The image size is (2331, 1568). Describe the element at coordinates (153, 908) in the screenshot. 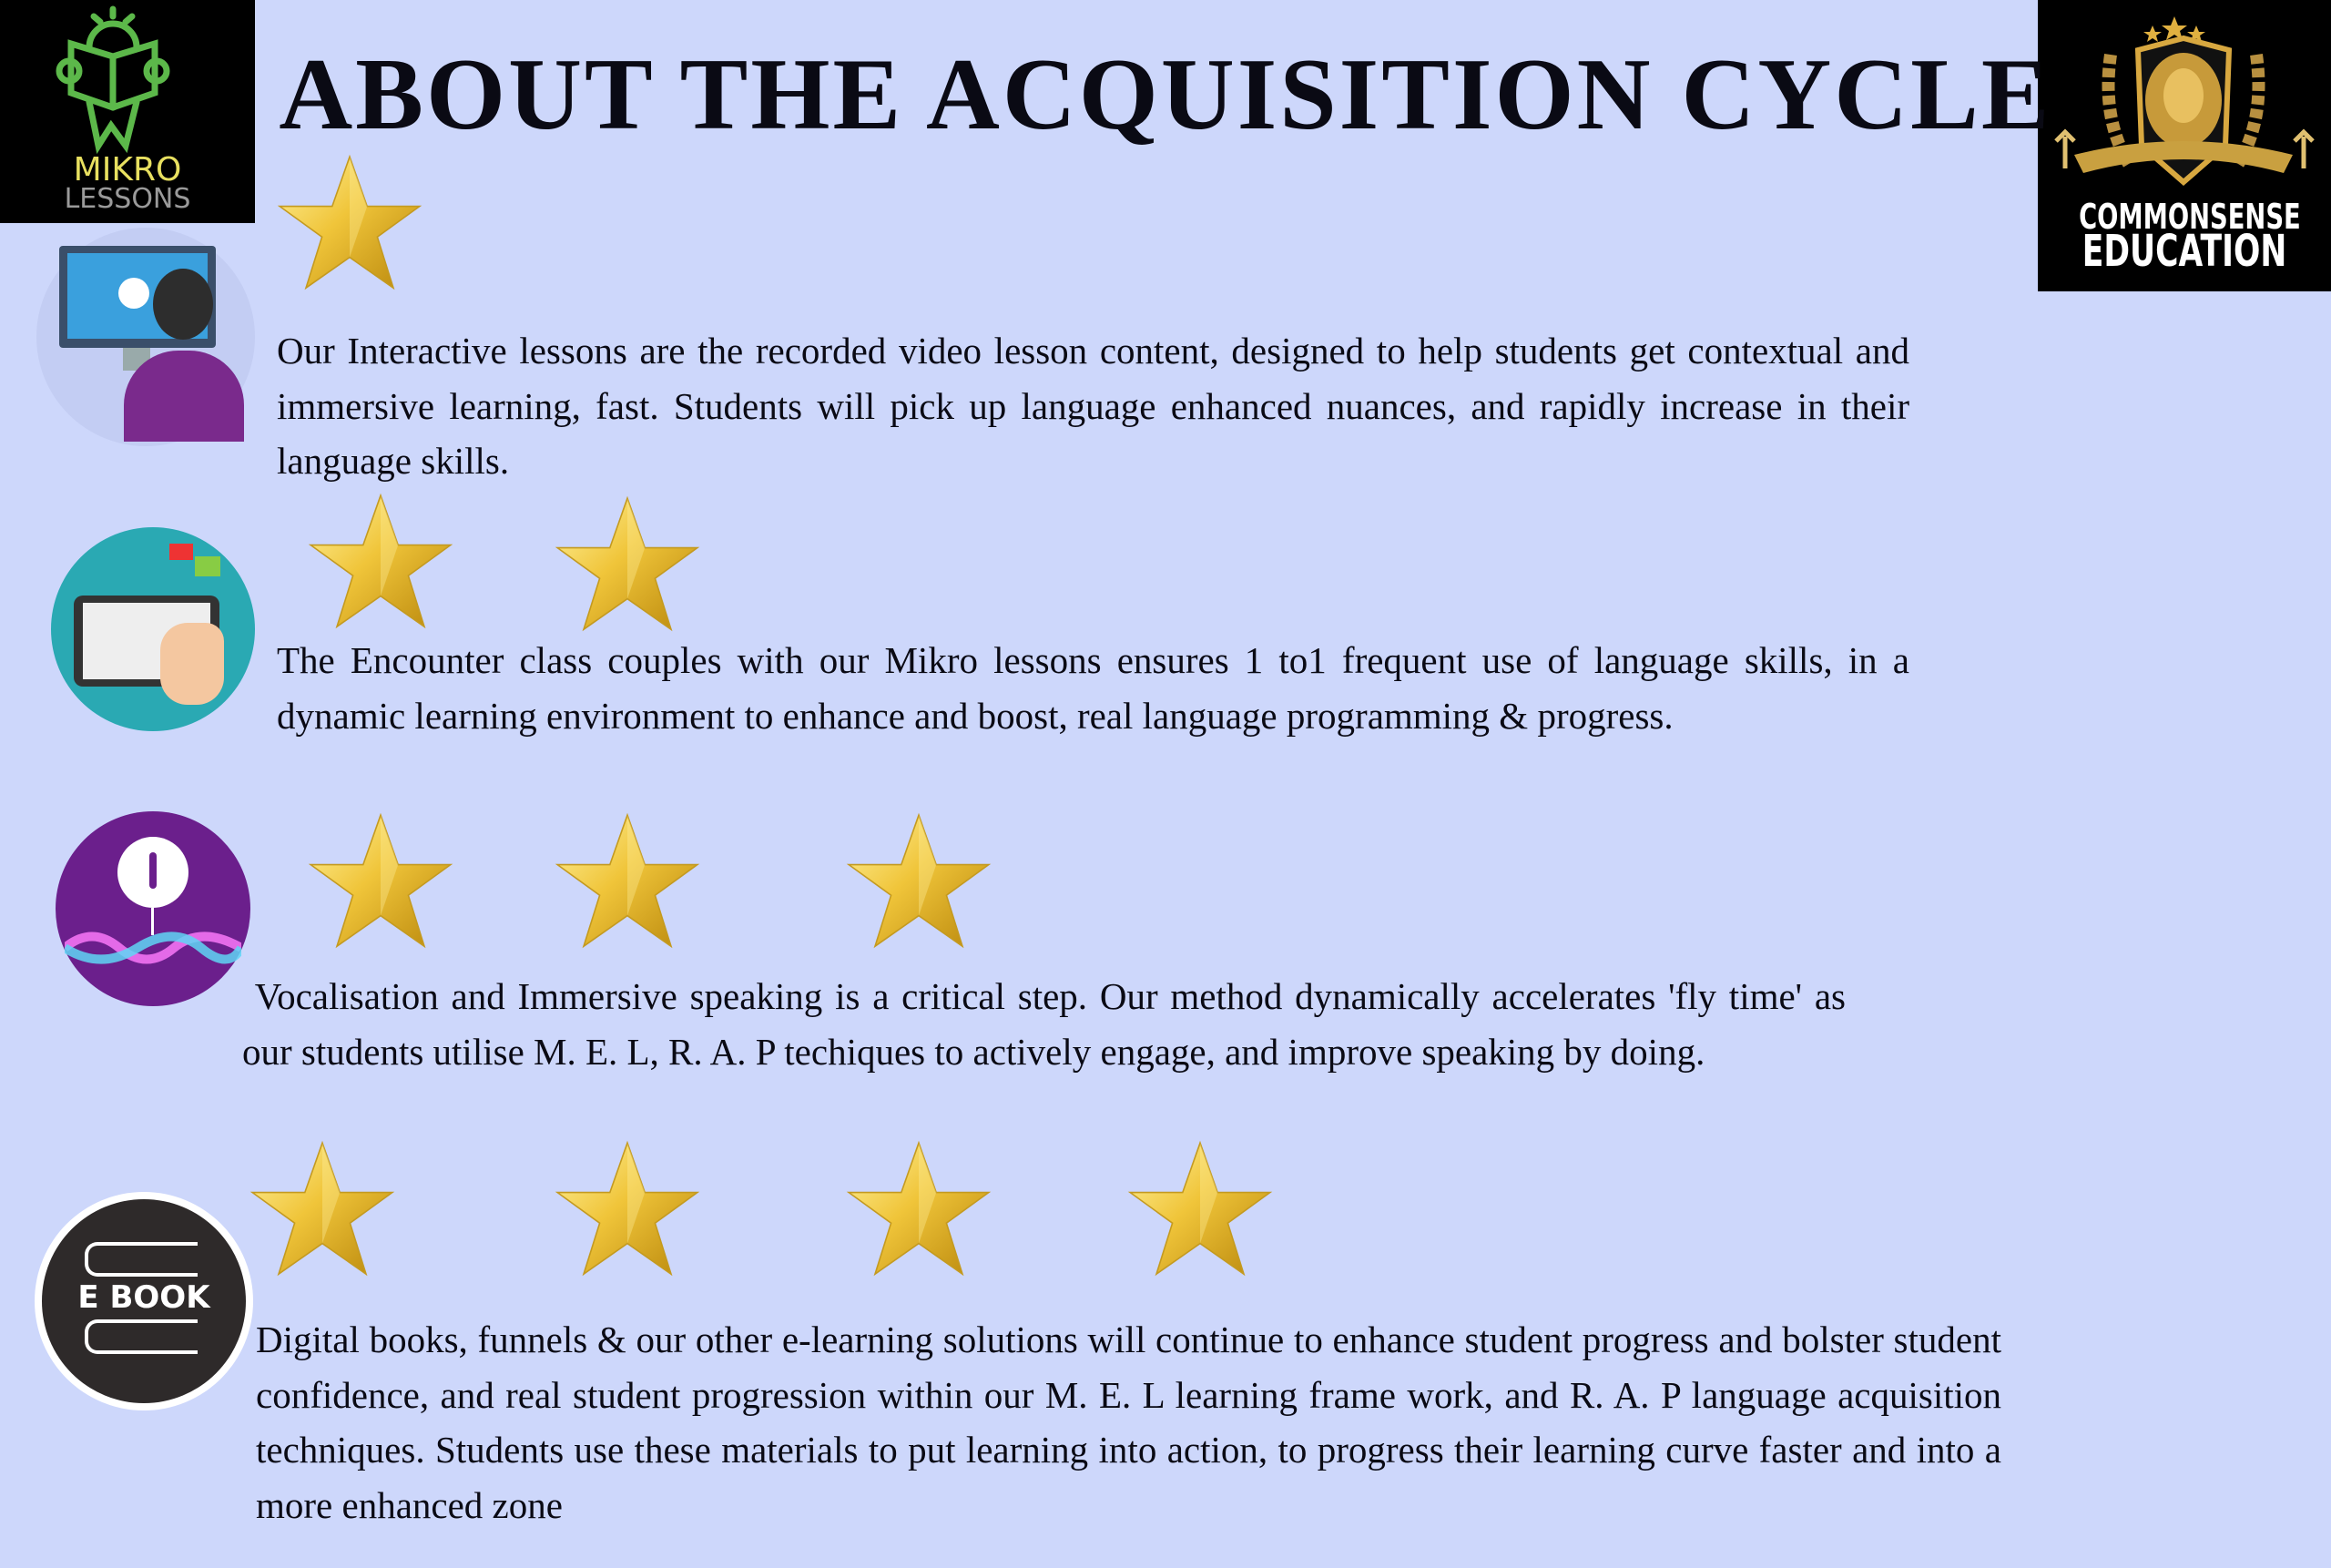

I see `microphone-soundwave-icon` at that location.